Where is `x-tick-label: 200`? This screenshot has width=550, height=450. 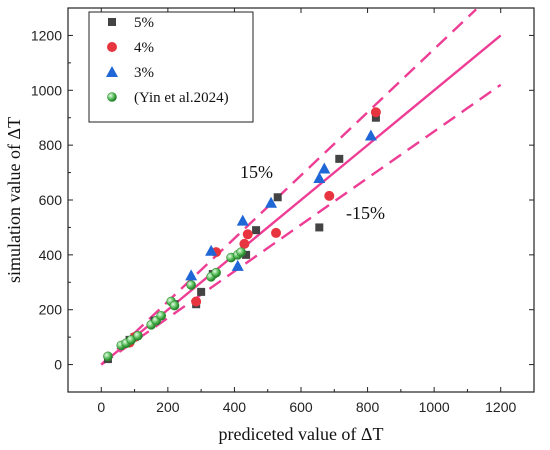 x-tick-label: 200 is located at coordinates (168, 407).